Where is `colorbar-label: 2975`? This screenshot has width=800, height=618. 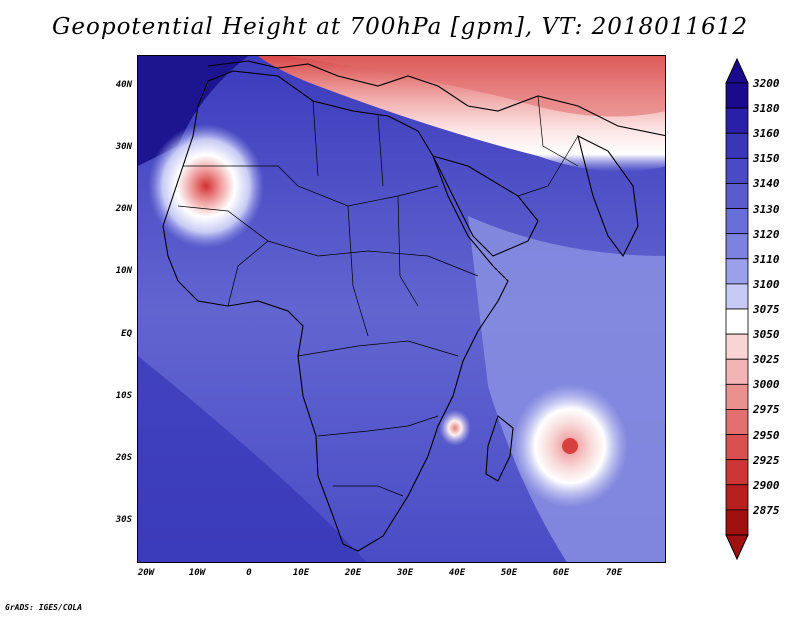
colorbar-label: 2975 is located at coordinates (766, 410).